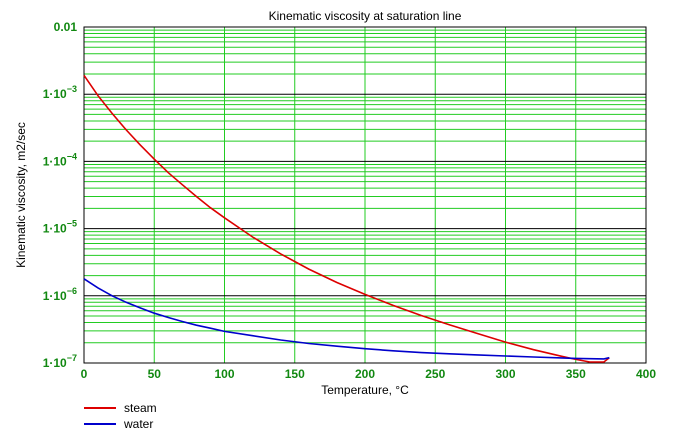  What do you see at coordinates (60, 227) in the screenshot?
I see `y-tick-label: 1·10⁻⁵` at bounding box center [60, 227].